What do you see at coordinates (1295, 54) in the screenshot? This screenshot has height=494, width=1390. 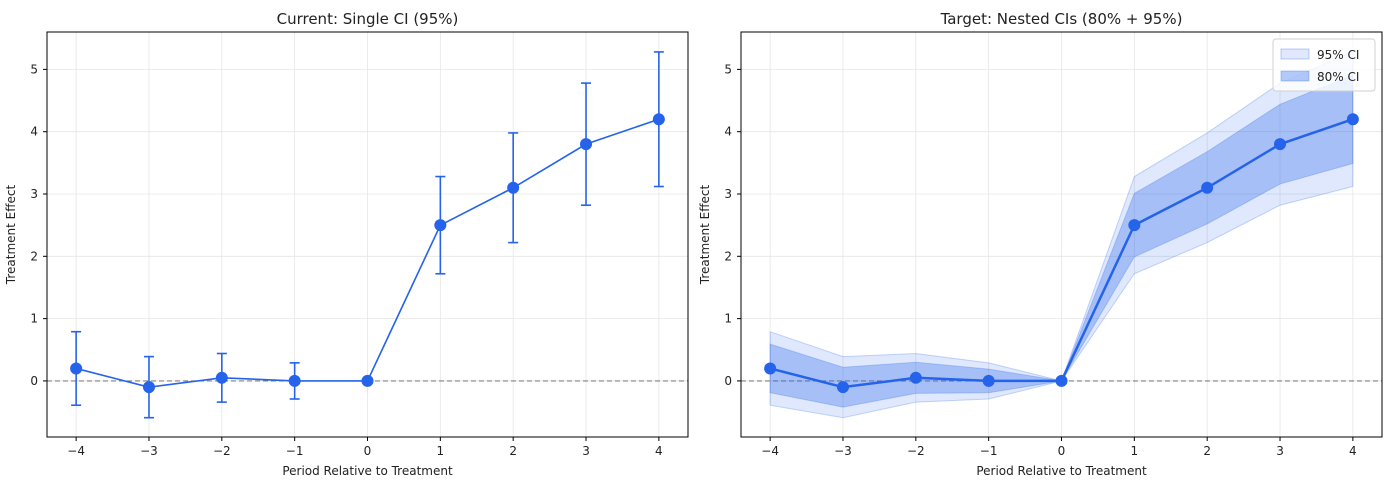 I see `legend-swatch-95ci` at bounding box center [1295, 54].